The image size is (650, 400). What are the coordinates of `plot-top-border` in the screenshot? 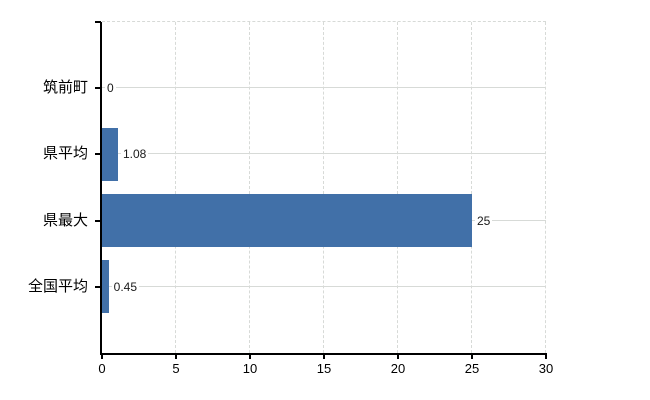 It's located at (324, 21).